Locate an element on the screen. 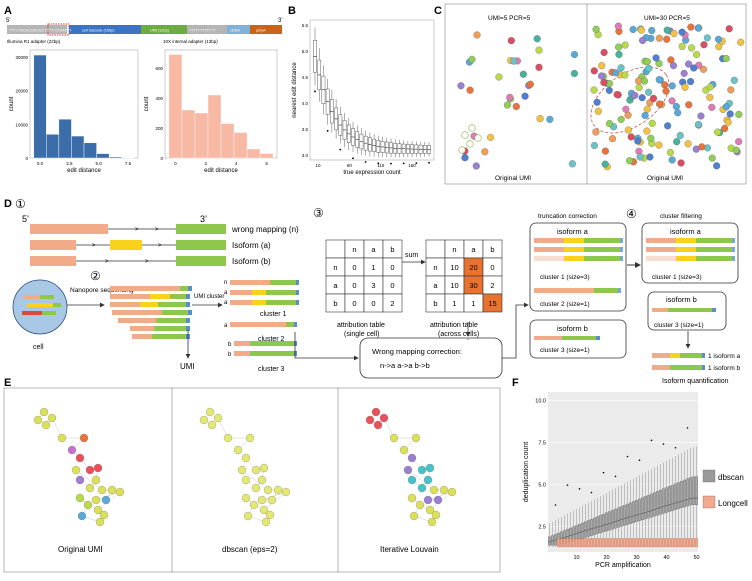 This screenshot has height=581, width=752. t1-text-3-0: b is located at coordinates (335, 303).